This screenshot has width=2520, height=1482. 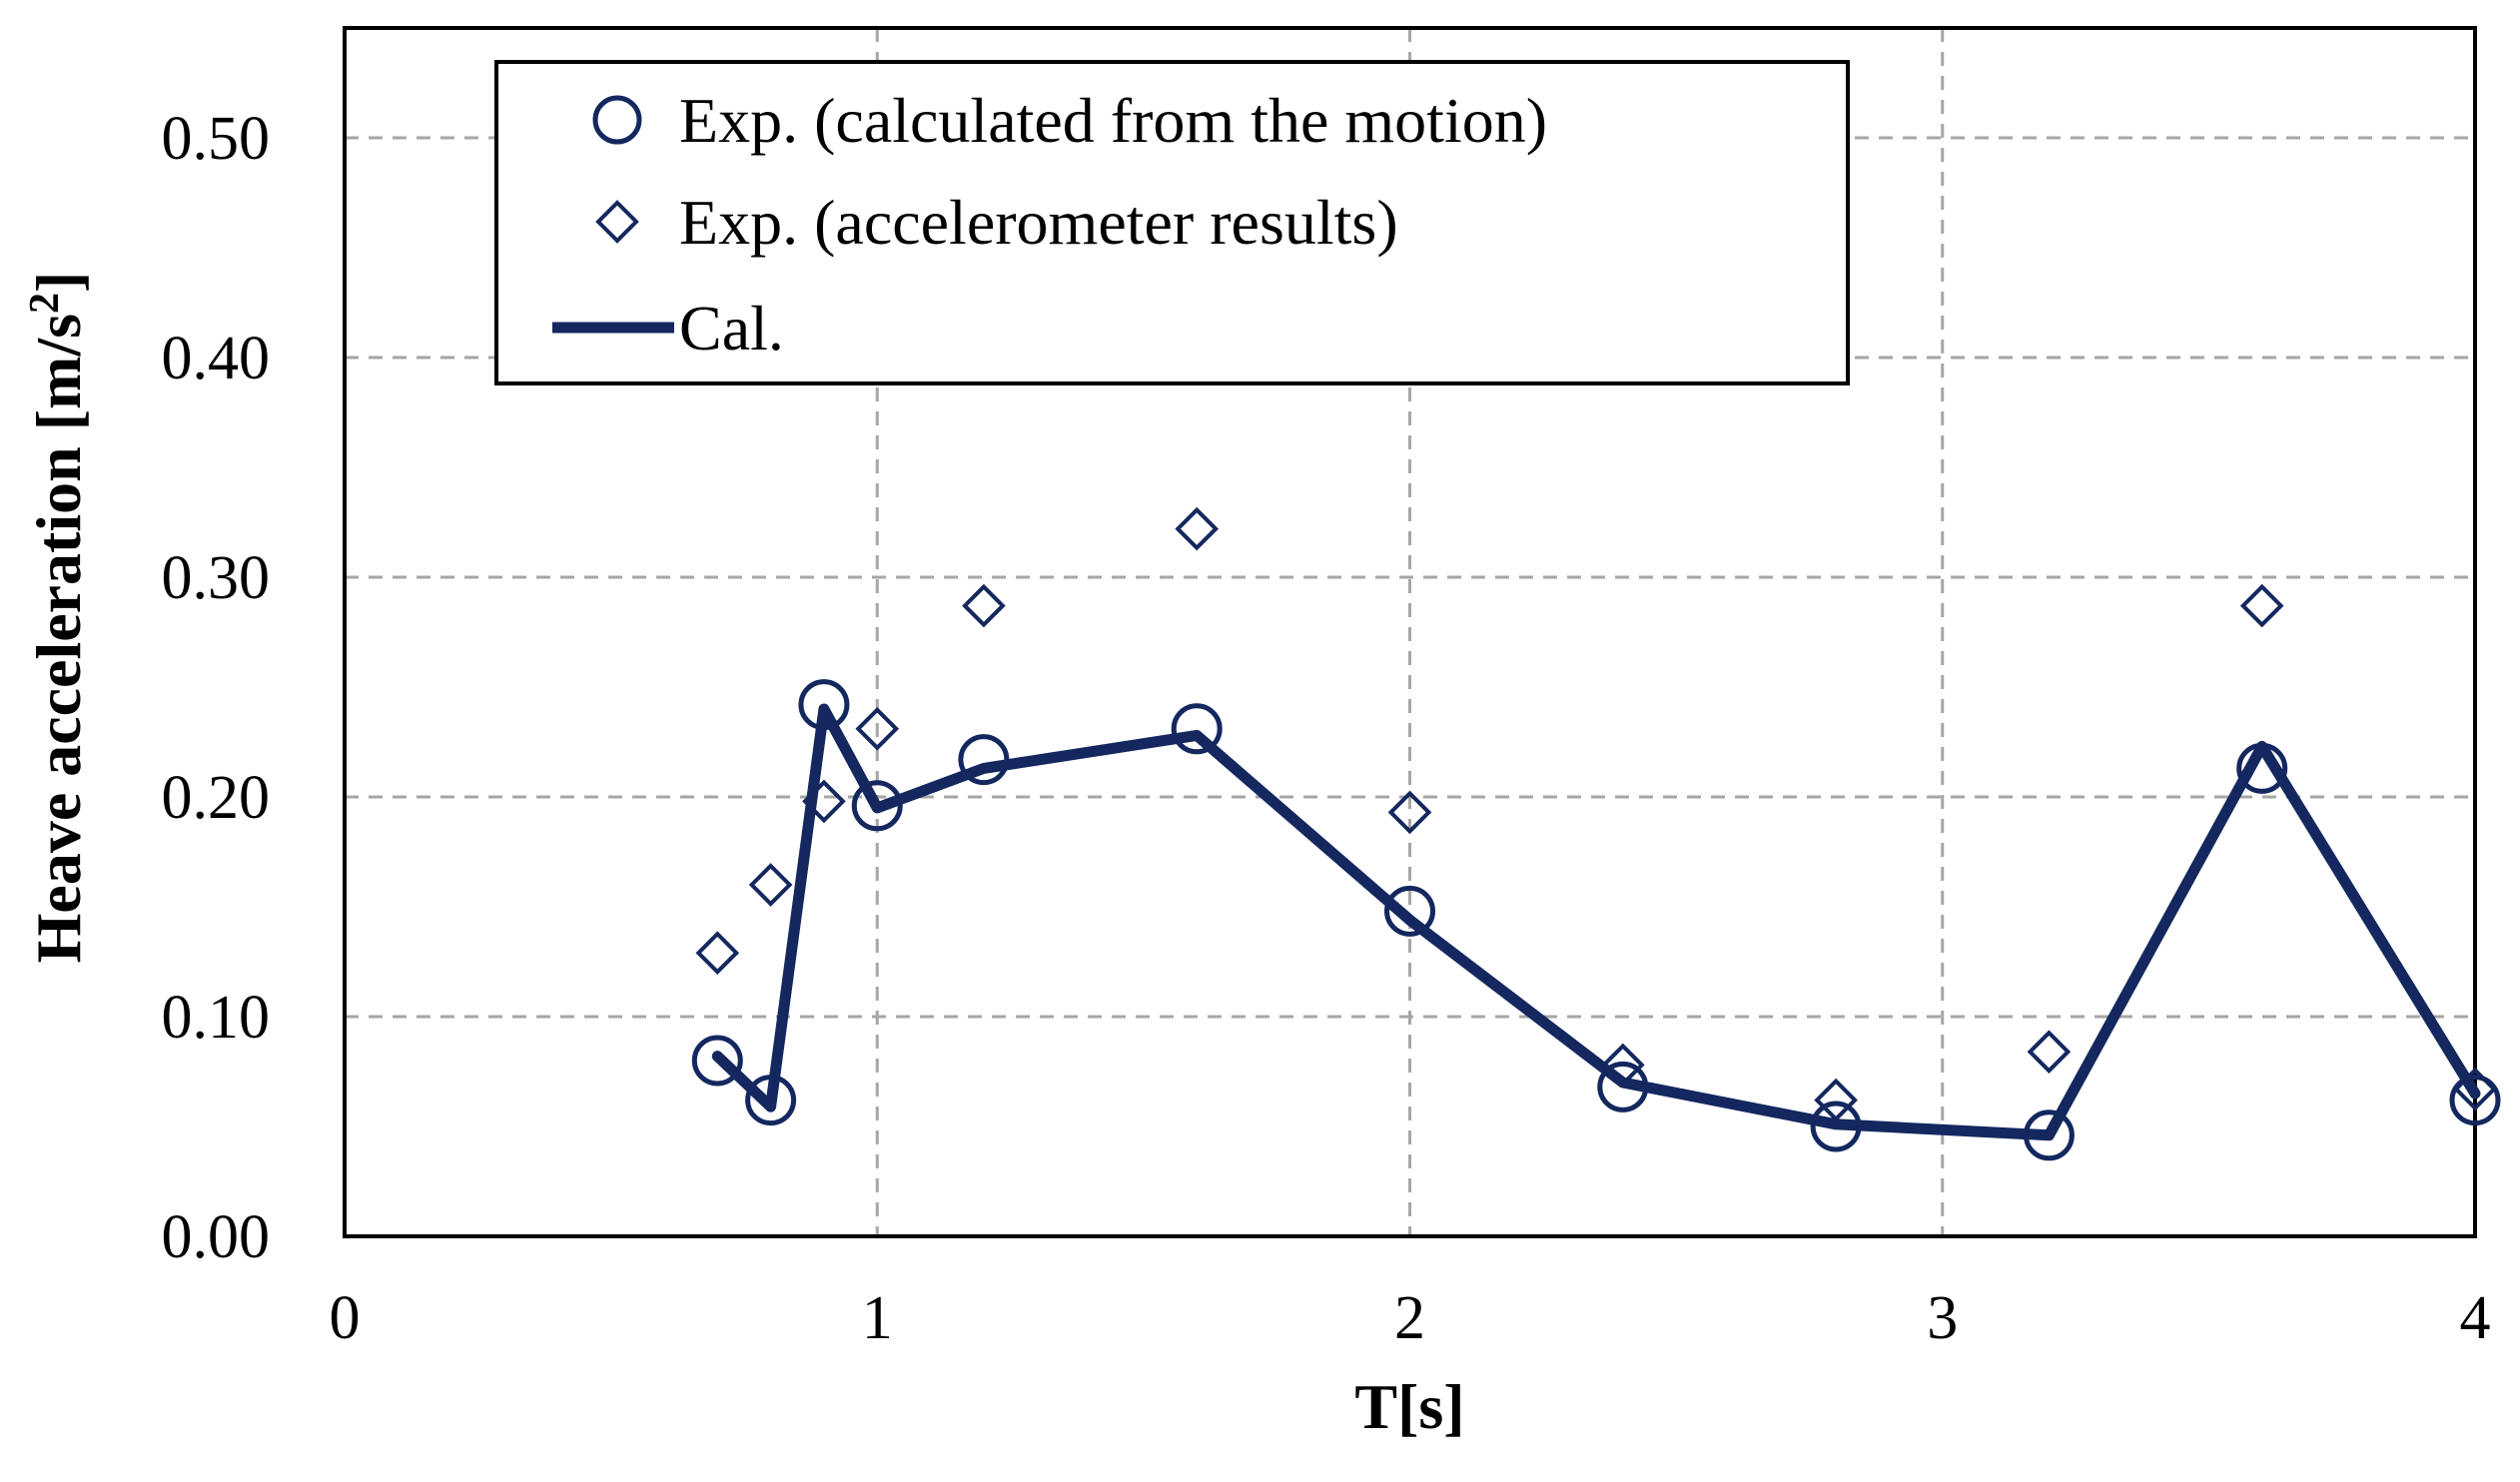 What do you see at coordinates (216, 1237) in the screenshot?
I see `y-tick-label-0: 0.00` at bounding box center [216, 1237].